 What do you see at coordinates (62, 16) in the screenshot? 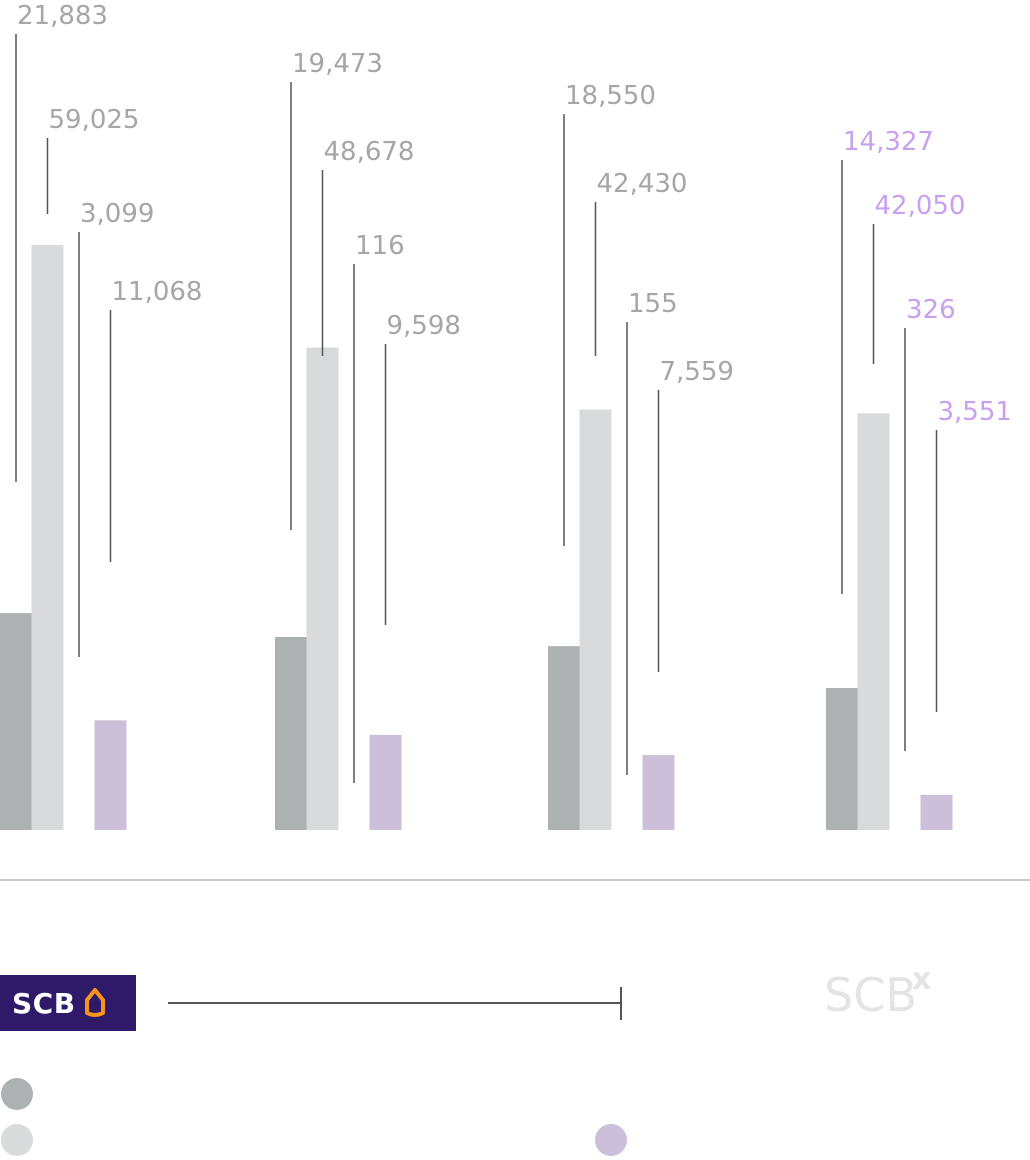
I see `value-label-g1-s1: 21,883` at bounding box center [62, 16].